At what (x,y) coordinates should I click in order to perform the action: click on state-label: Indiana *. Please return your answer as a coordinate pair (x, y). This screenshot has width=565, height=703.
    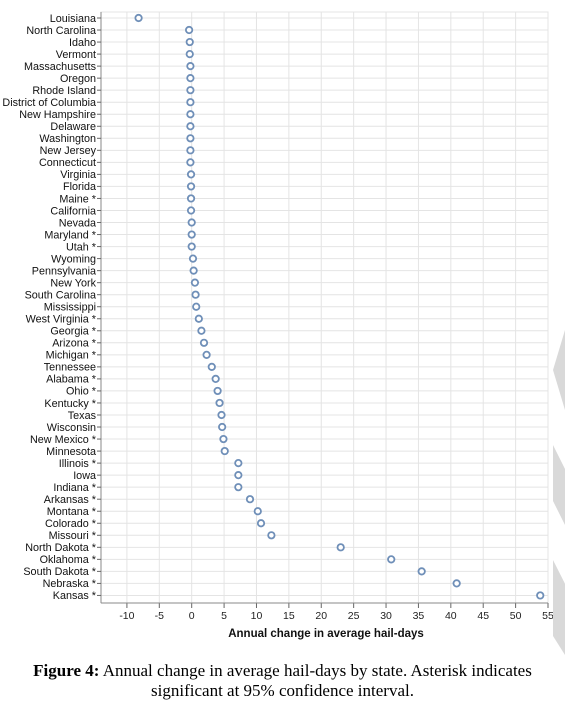
    Looking at the image, I should click on (74, 488).